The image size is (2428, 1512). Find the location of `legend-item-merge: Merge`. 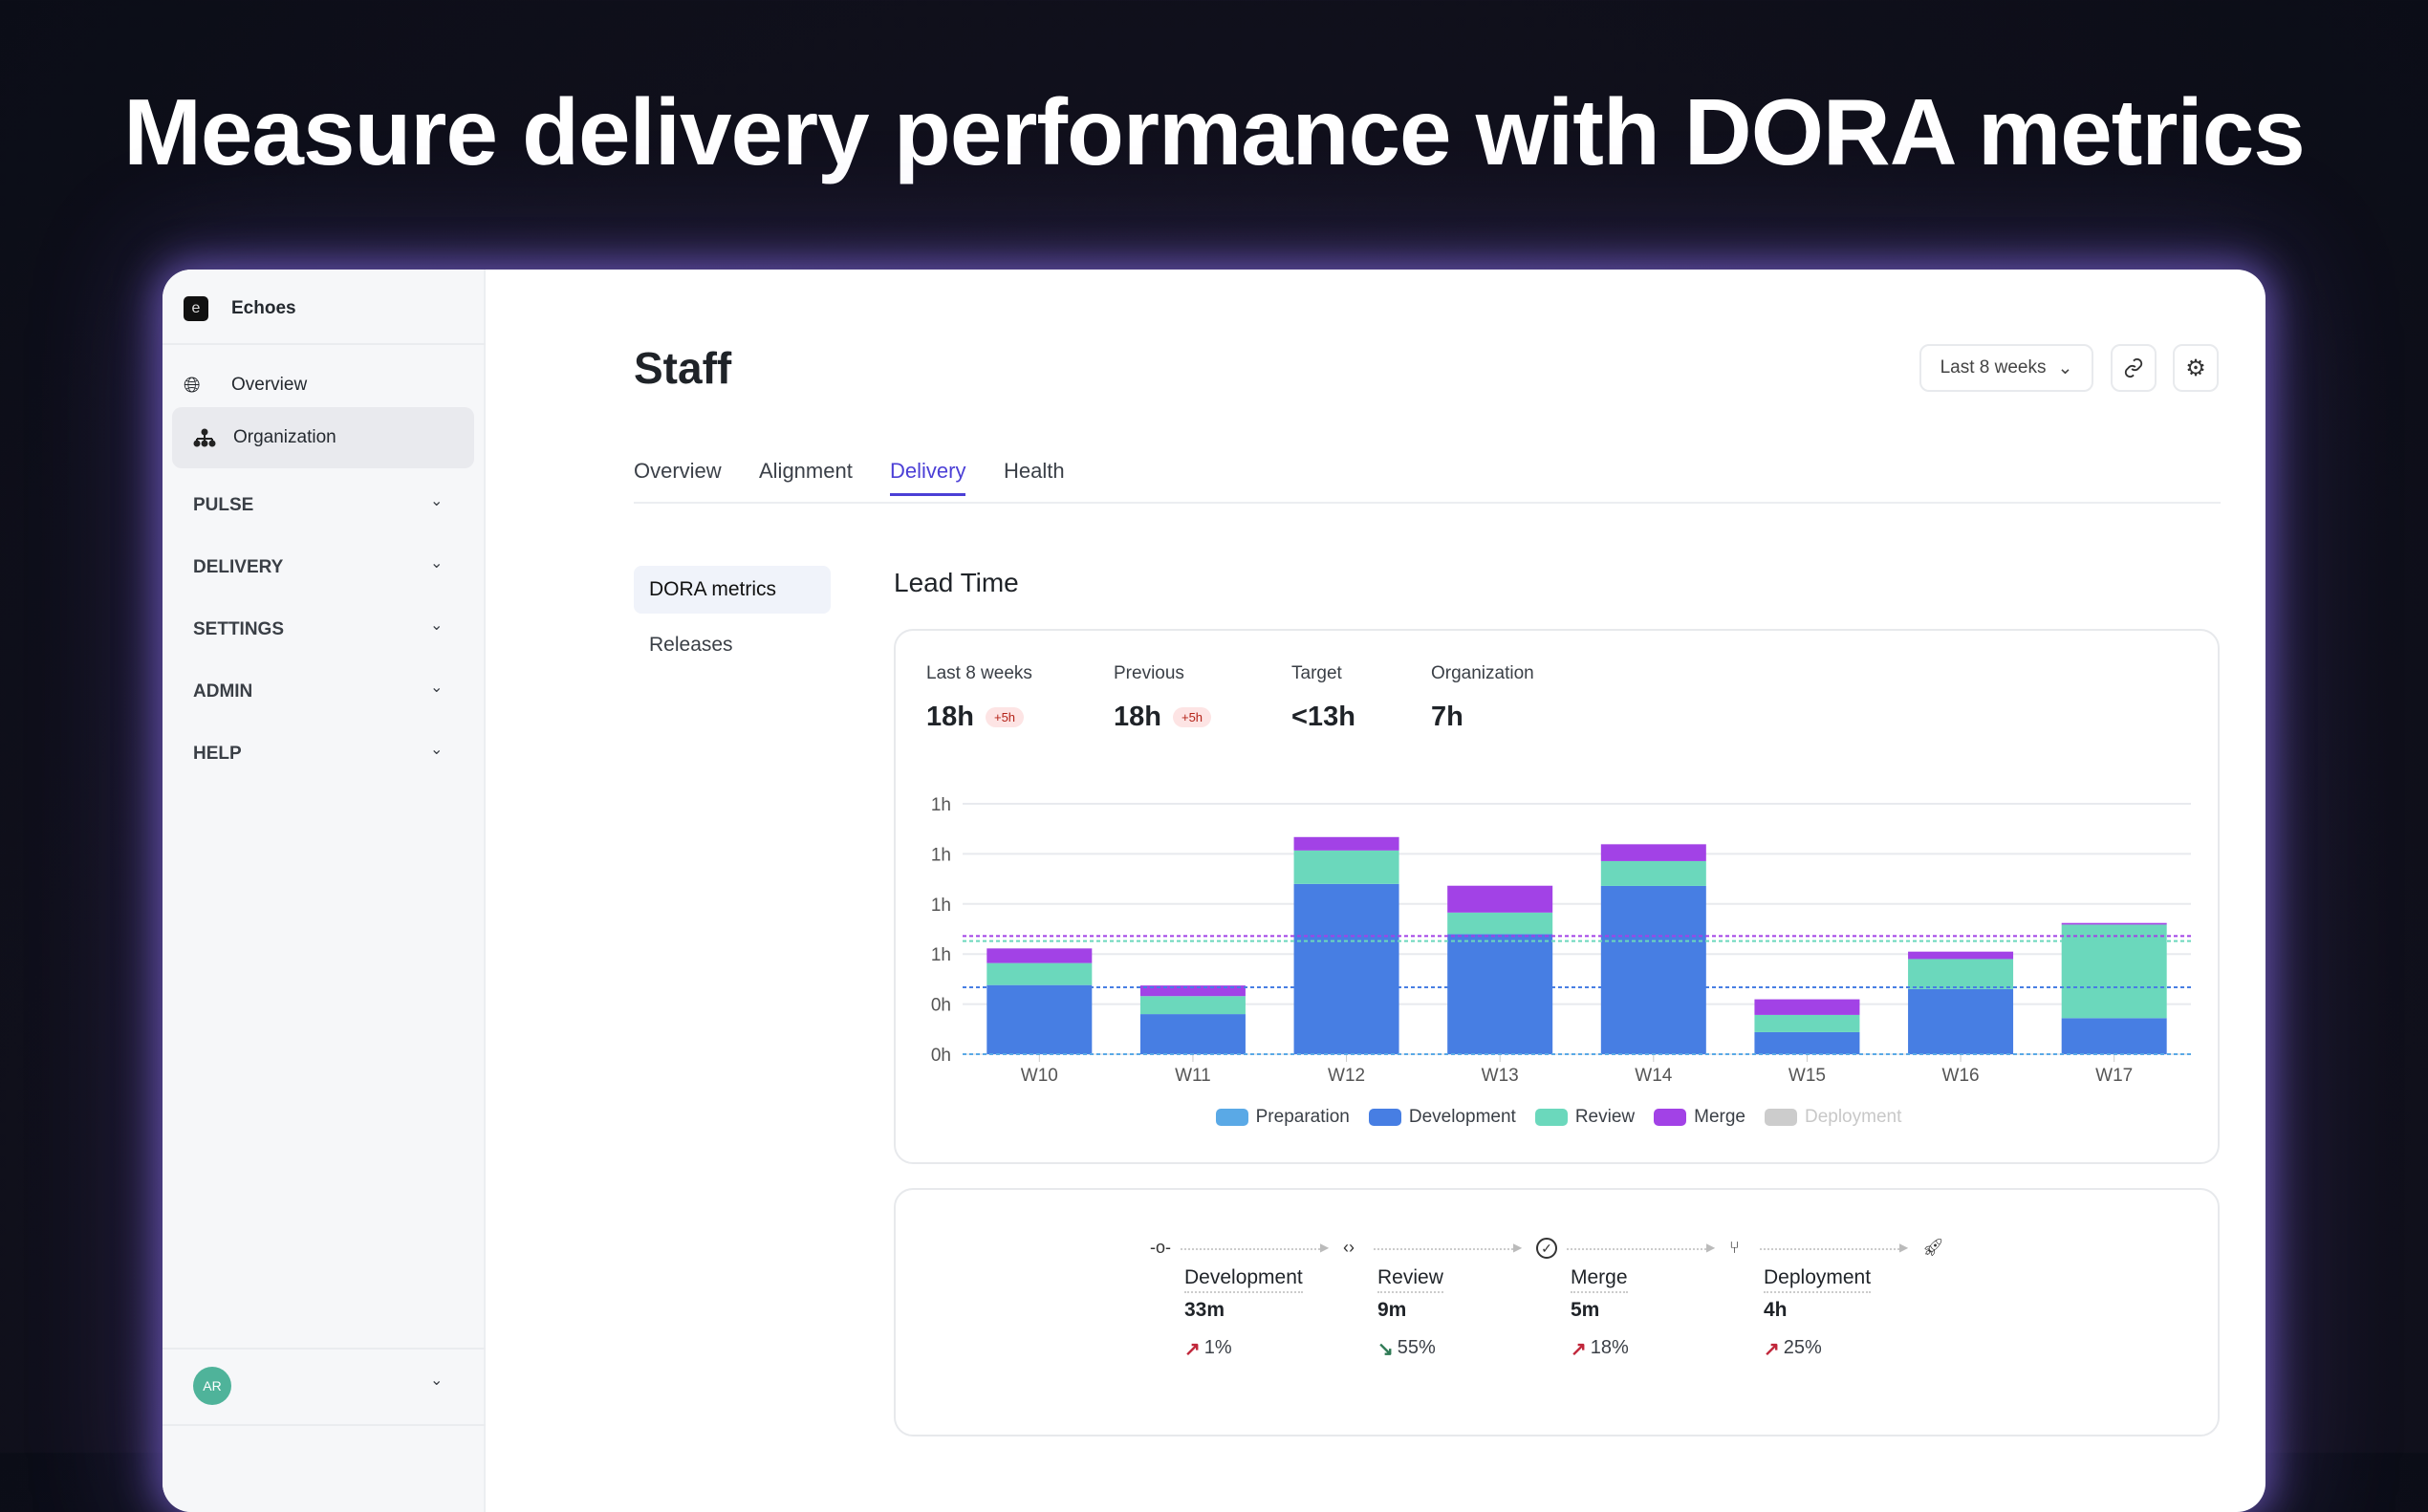

legend-item-merge: Merge is located at coordinates (1699, 1117).